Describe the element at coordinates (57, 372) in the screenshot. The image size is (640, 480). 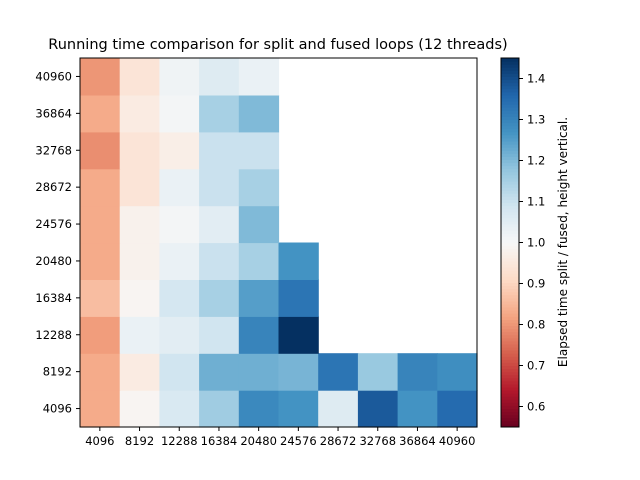
I see `y-tick-label: 8192` at that location.